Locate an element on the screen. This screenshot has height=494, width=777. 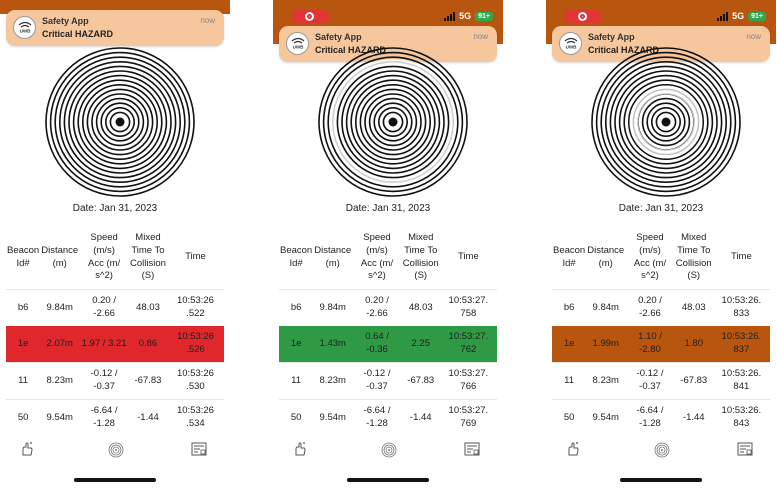
column-header-line: Distance is located at coordinates (60, 250).